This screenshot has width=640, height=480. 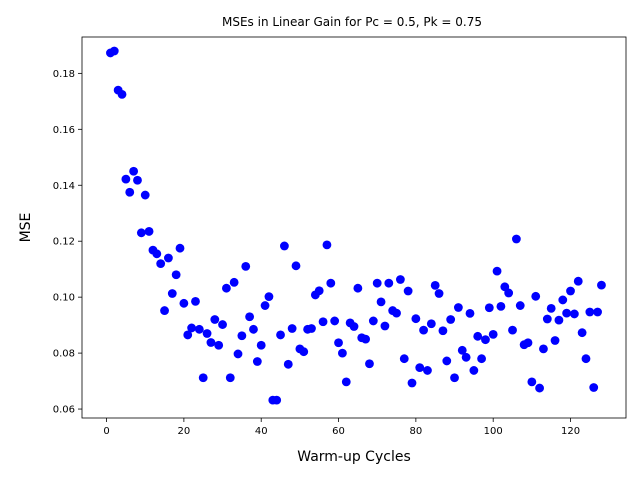 I want to click on y-tick-label: 0.12, so click(x=64, y=242).